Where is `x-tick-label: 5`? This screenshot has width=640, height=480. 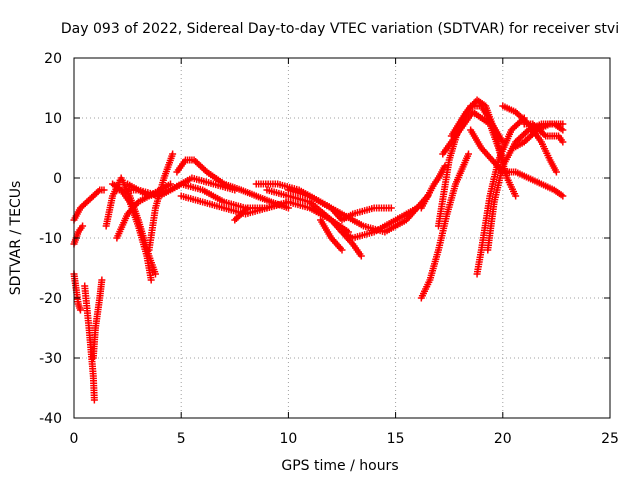
x-tick-label: 5 is located at coordinates (181, 439).